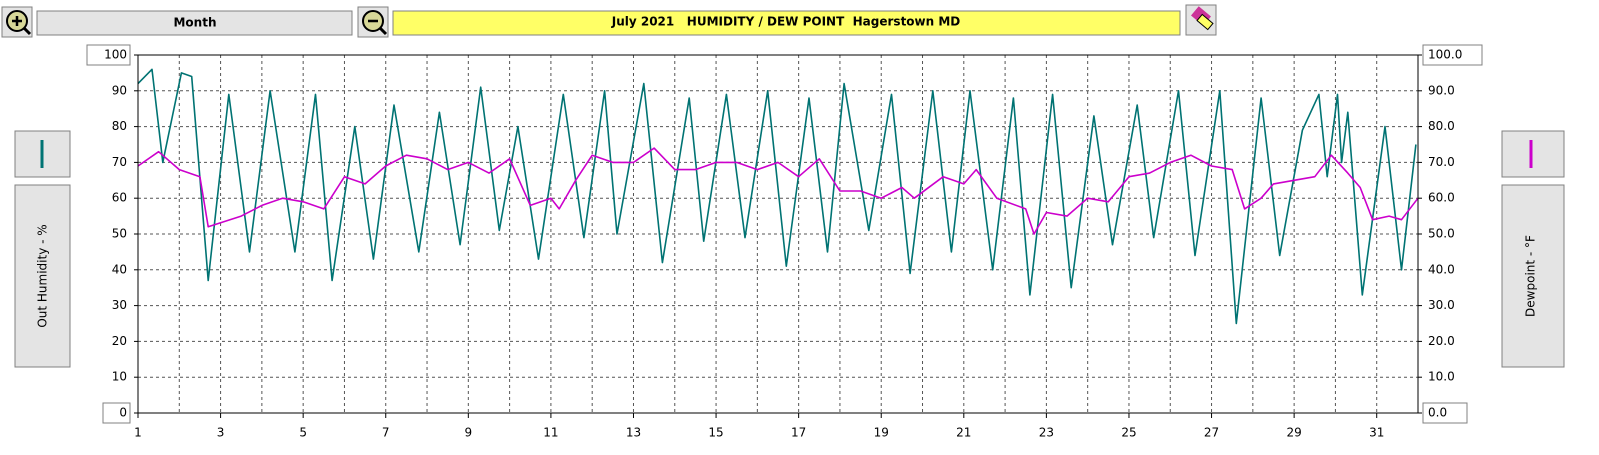  Describe the element at coordinates (17, 22) in the screenshot. I see `zoom-in-button` at that location.